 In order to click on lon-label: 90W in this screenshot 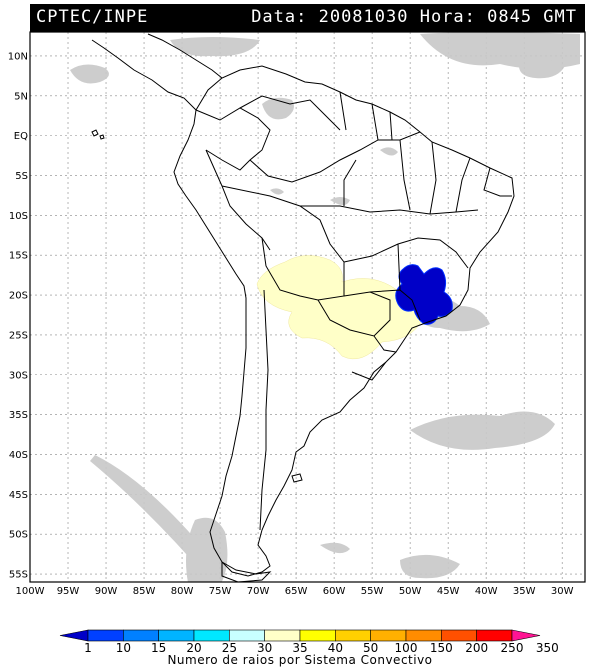, I will do `click(106, 591)`.